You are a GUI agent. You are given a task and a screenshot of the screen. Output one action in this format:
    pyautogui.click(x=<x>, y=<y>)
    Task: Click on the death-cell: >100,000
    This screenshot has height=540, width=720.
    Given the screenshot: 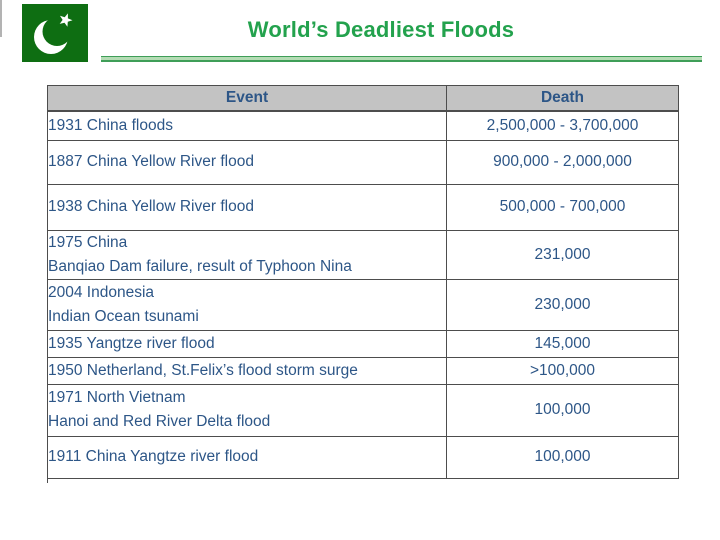 What is the action you would take?
    pyautogui.click(x=562, y=370)
    